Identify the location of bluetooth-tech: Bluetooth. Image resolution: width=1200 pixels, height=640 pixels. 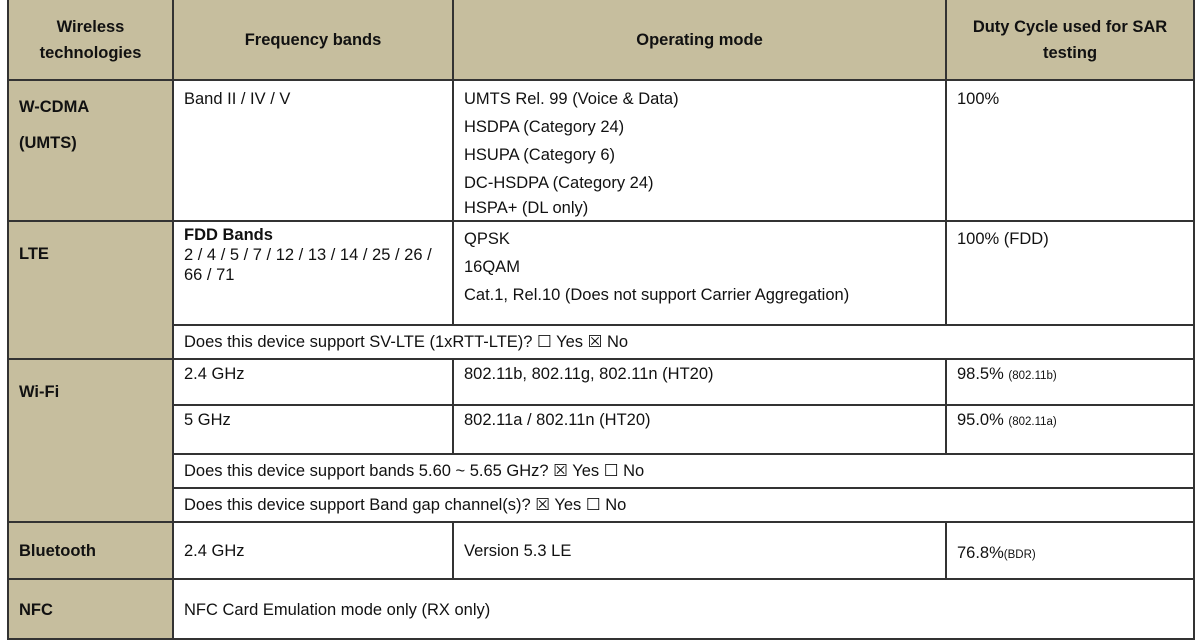
(90, 550).